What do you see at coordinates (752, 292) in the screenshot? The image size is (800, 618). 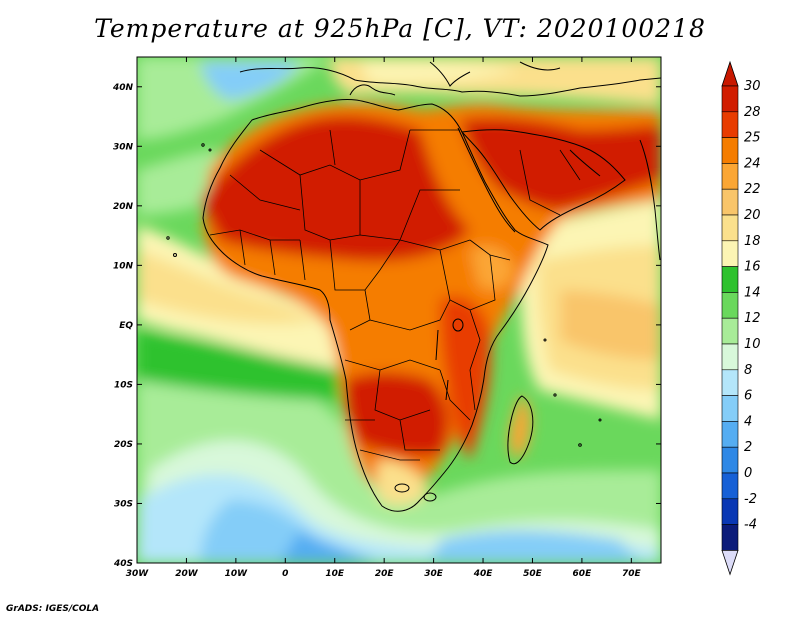 I see `colorbar-level-label: 14` at bounding box center [752, 292].